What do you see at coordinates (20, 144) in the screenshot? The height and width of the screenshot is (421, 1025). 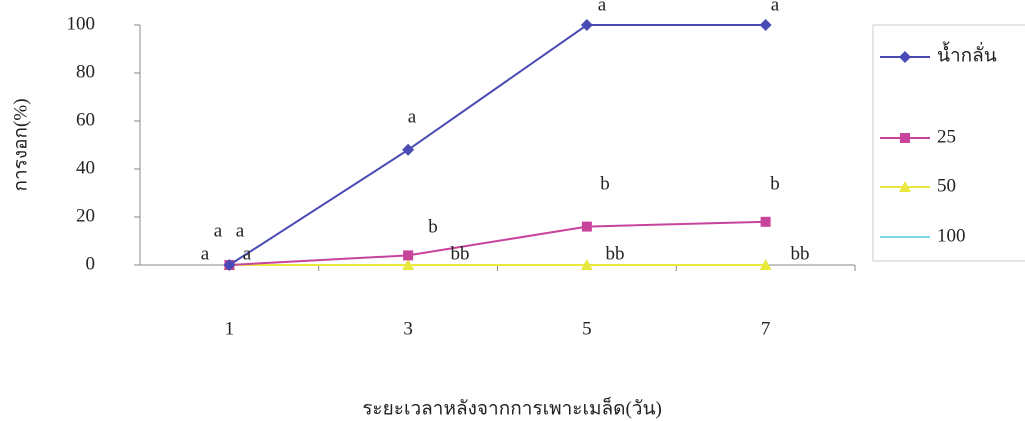 I see `y-axis-label: การงอก(%)` at bounding box center [20, 144].